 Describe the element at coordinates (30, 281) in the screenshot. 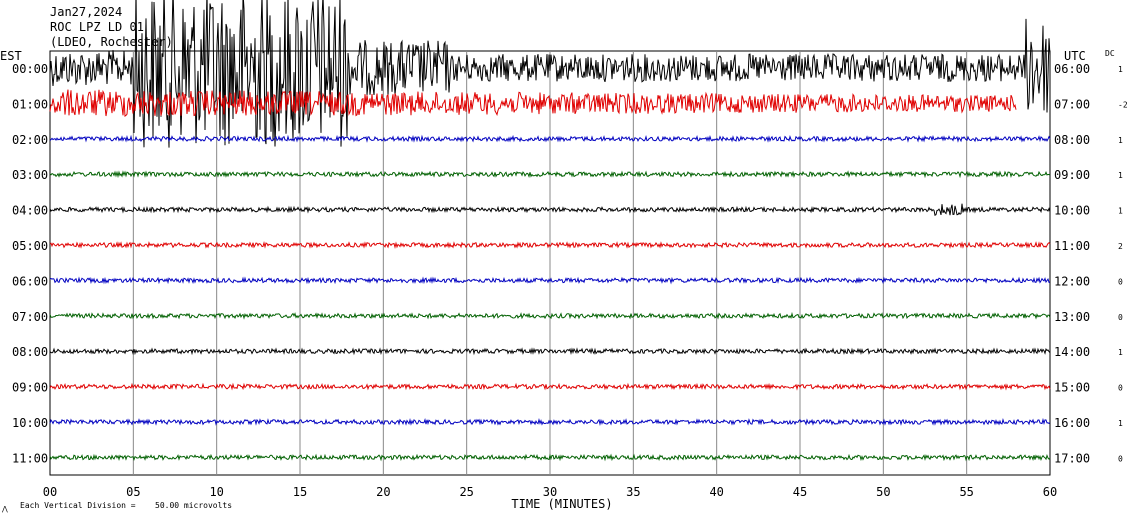

I see `est-time-label: 06:00` at that location.